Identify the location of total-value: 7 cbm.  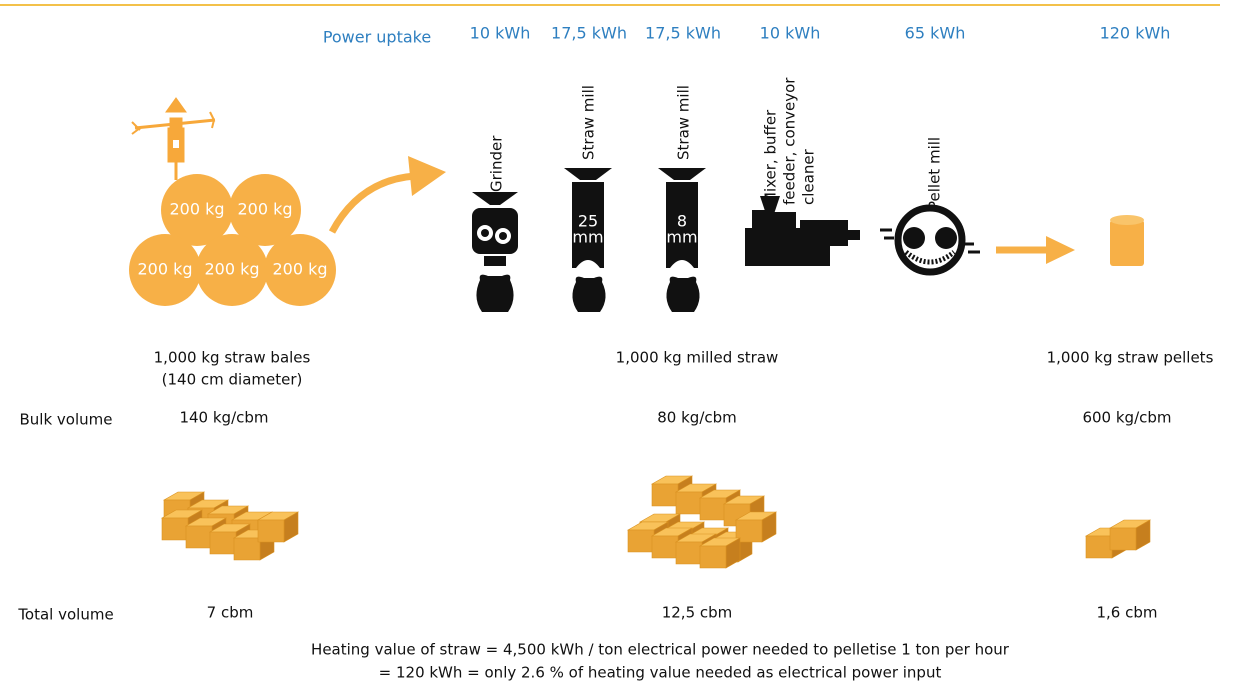
(230, 613).